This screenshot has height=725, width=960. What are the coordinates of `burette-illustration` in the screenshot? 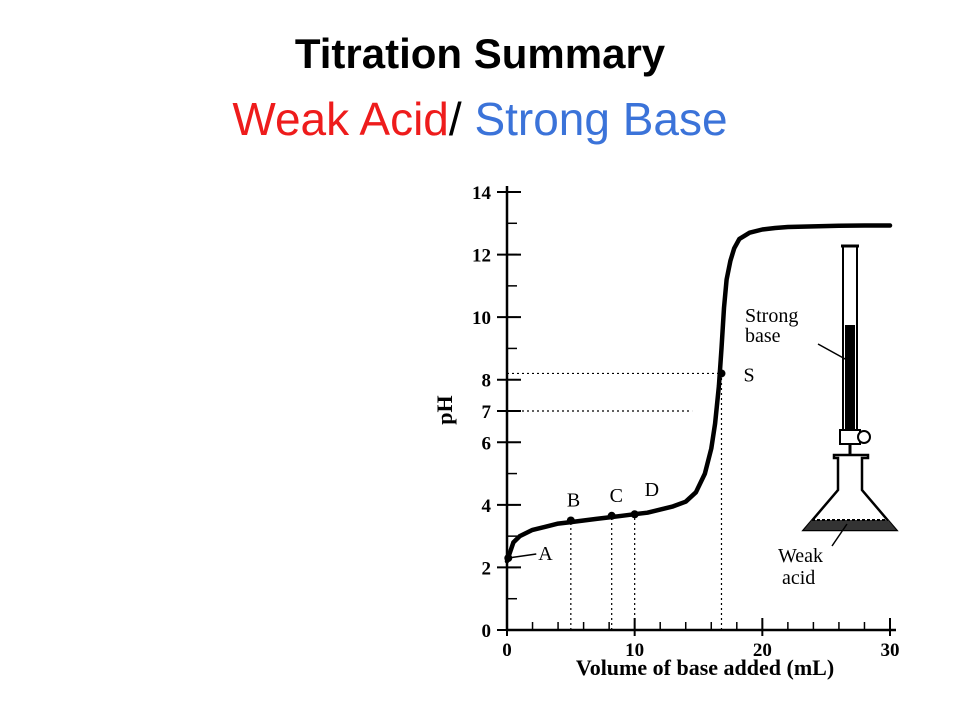 It's located at (855, 350).